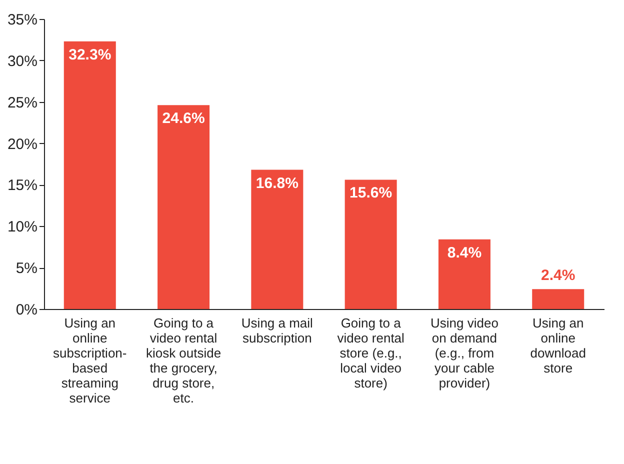  What do you see at coordinates (371, 193) in the screenshot?
I see `data-label: 15.6%` at bounding box center [371, 193].